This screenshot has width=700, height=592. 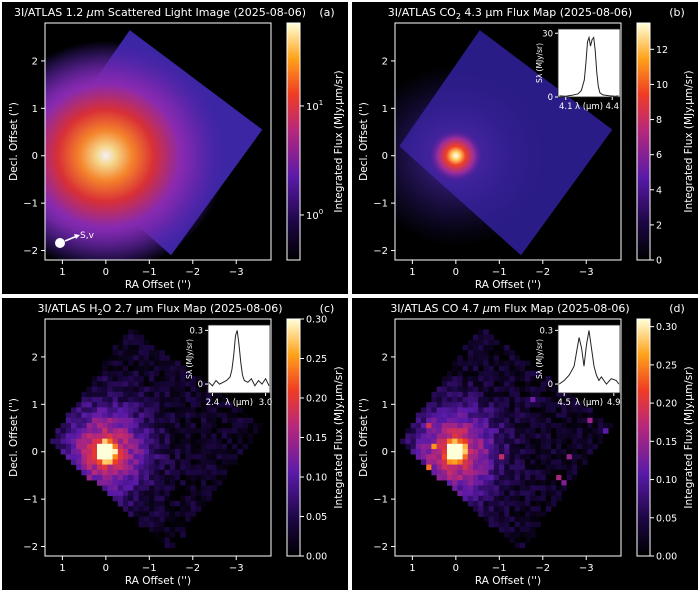 I want to click on panel-title-part: 3I/ATLAS CO, so click(x=422, y=12).